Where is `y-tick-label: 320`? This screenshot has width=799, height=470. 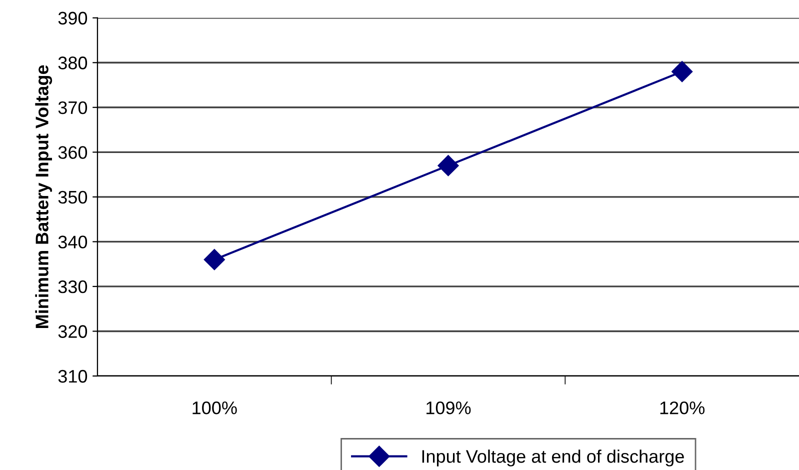 y-tick-label: 320 is located at coordinates (73, 331).